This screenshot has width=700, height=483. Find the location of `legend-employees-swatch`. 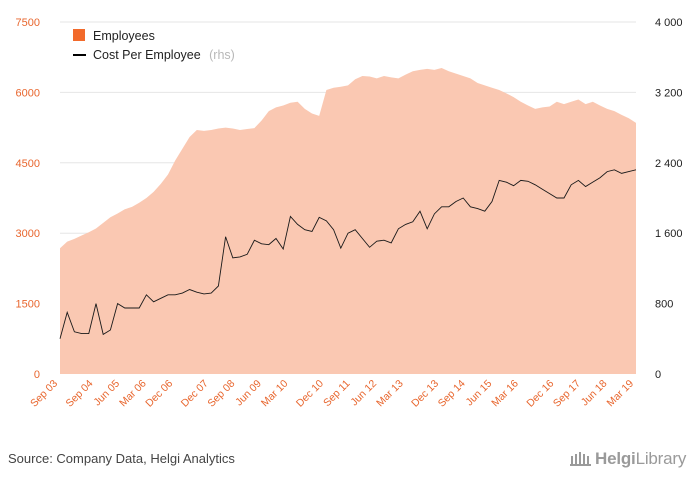

legend-employees-swatch is located at coordinates (79, 35).